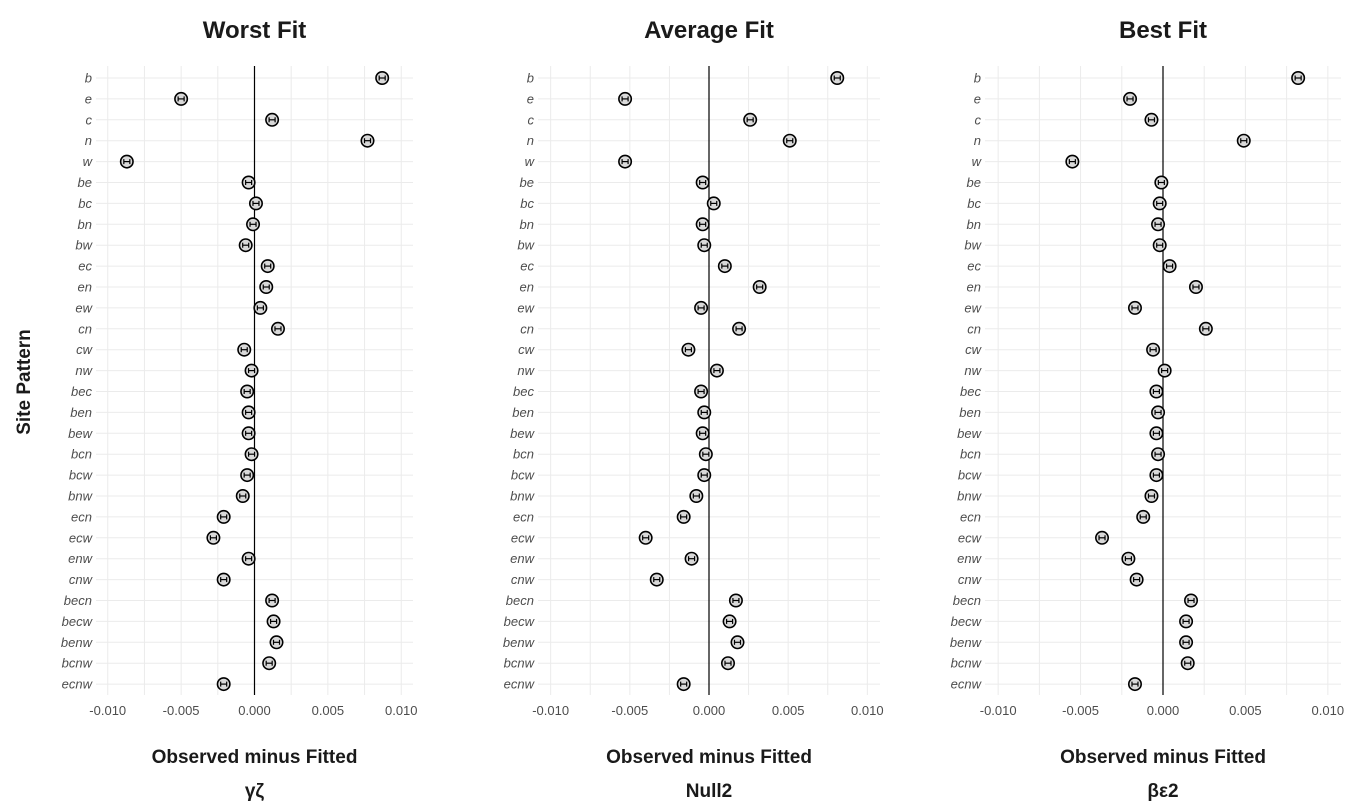 The image size is (1349, 806). What do you see at coordinates (255, 791) in the screenshot?
I see `panel-subtitle: γζ` at bounding box center [255, 791].